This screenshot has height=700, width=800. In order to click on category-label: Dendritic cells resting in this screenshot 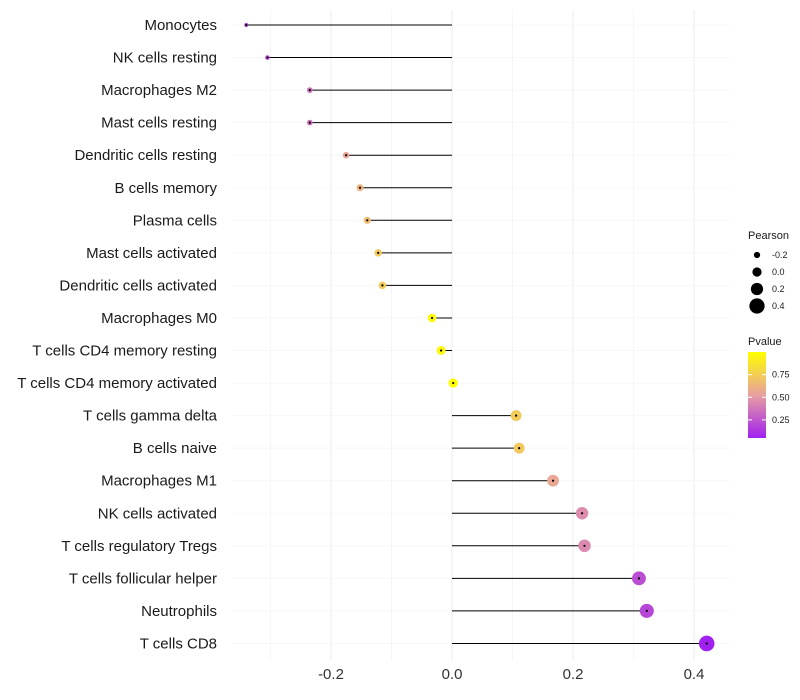, I will do `click(145, 155)`.